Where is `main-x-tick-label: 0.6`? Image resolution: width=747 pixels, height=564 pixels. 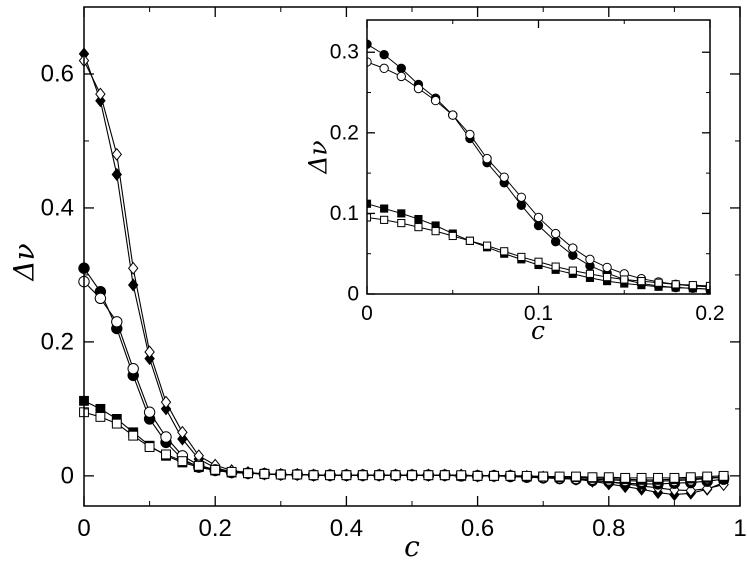
main-x-tick-label: 0.6 is located at coordinates (477, 528).